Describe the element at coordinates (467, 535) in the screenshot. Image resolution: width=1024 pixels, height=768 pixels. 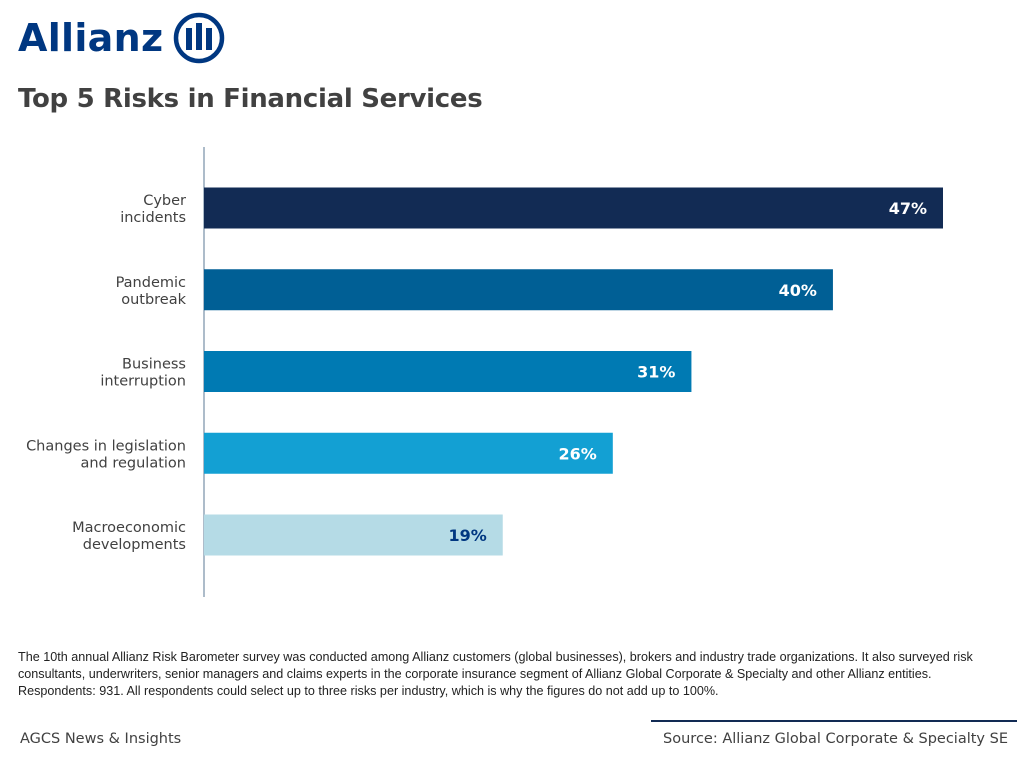
I see `bar-value-label: 19%` at that location.